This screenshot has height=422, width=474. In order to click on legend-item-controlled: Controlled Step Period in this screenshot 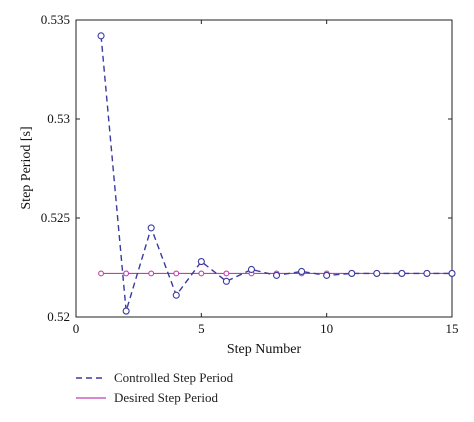, I will do `click(154, 377)`.